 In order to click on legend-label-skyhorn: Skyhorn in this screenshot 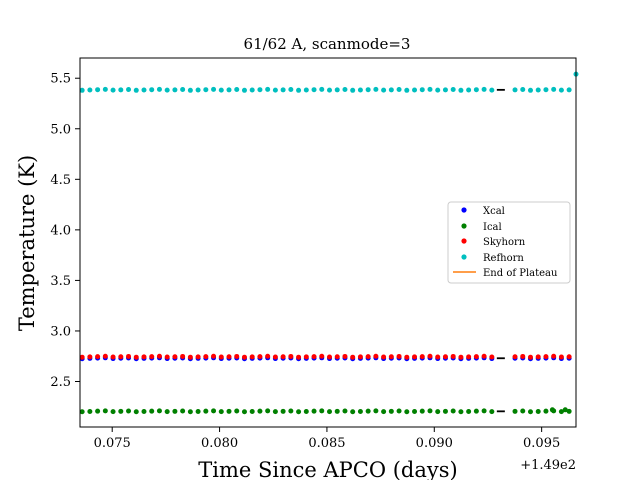, I will do `click(504, 242)`.